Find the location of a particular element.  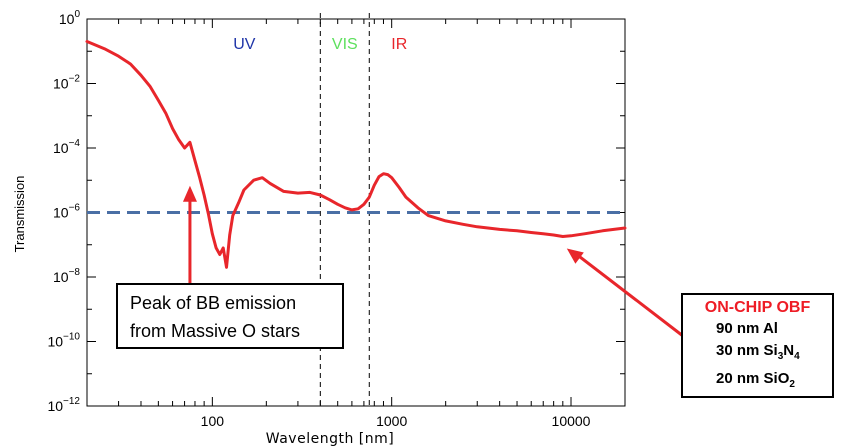

bb-annotation-line-1: Peak of BB emission is located at coordinates (213, 303).